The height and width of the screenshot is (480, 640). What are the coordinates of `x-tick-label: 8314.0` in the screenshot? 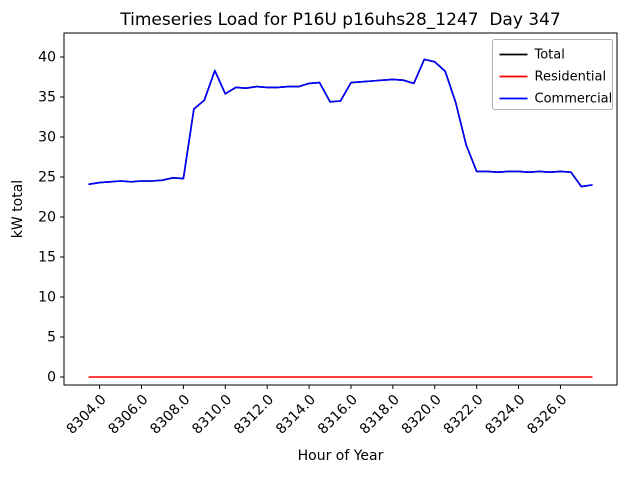 It's located at (296, 415).